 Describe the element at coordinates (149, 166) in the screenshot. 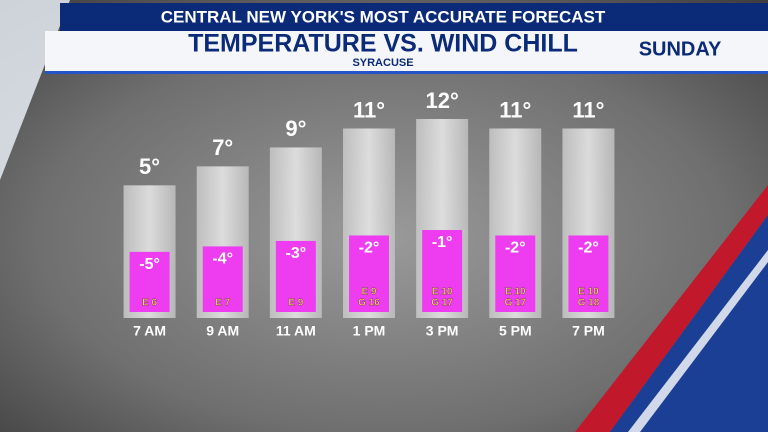

I see `temperature-label: 5°` at that location.